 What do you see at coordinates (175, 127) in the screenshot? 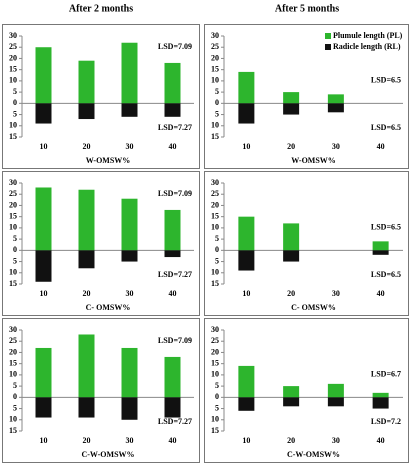
I see `annotation: LSD=7.27` at bounding box center [175, 127].